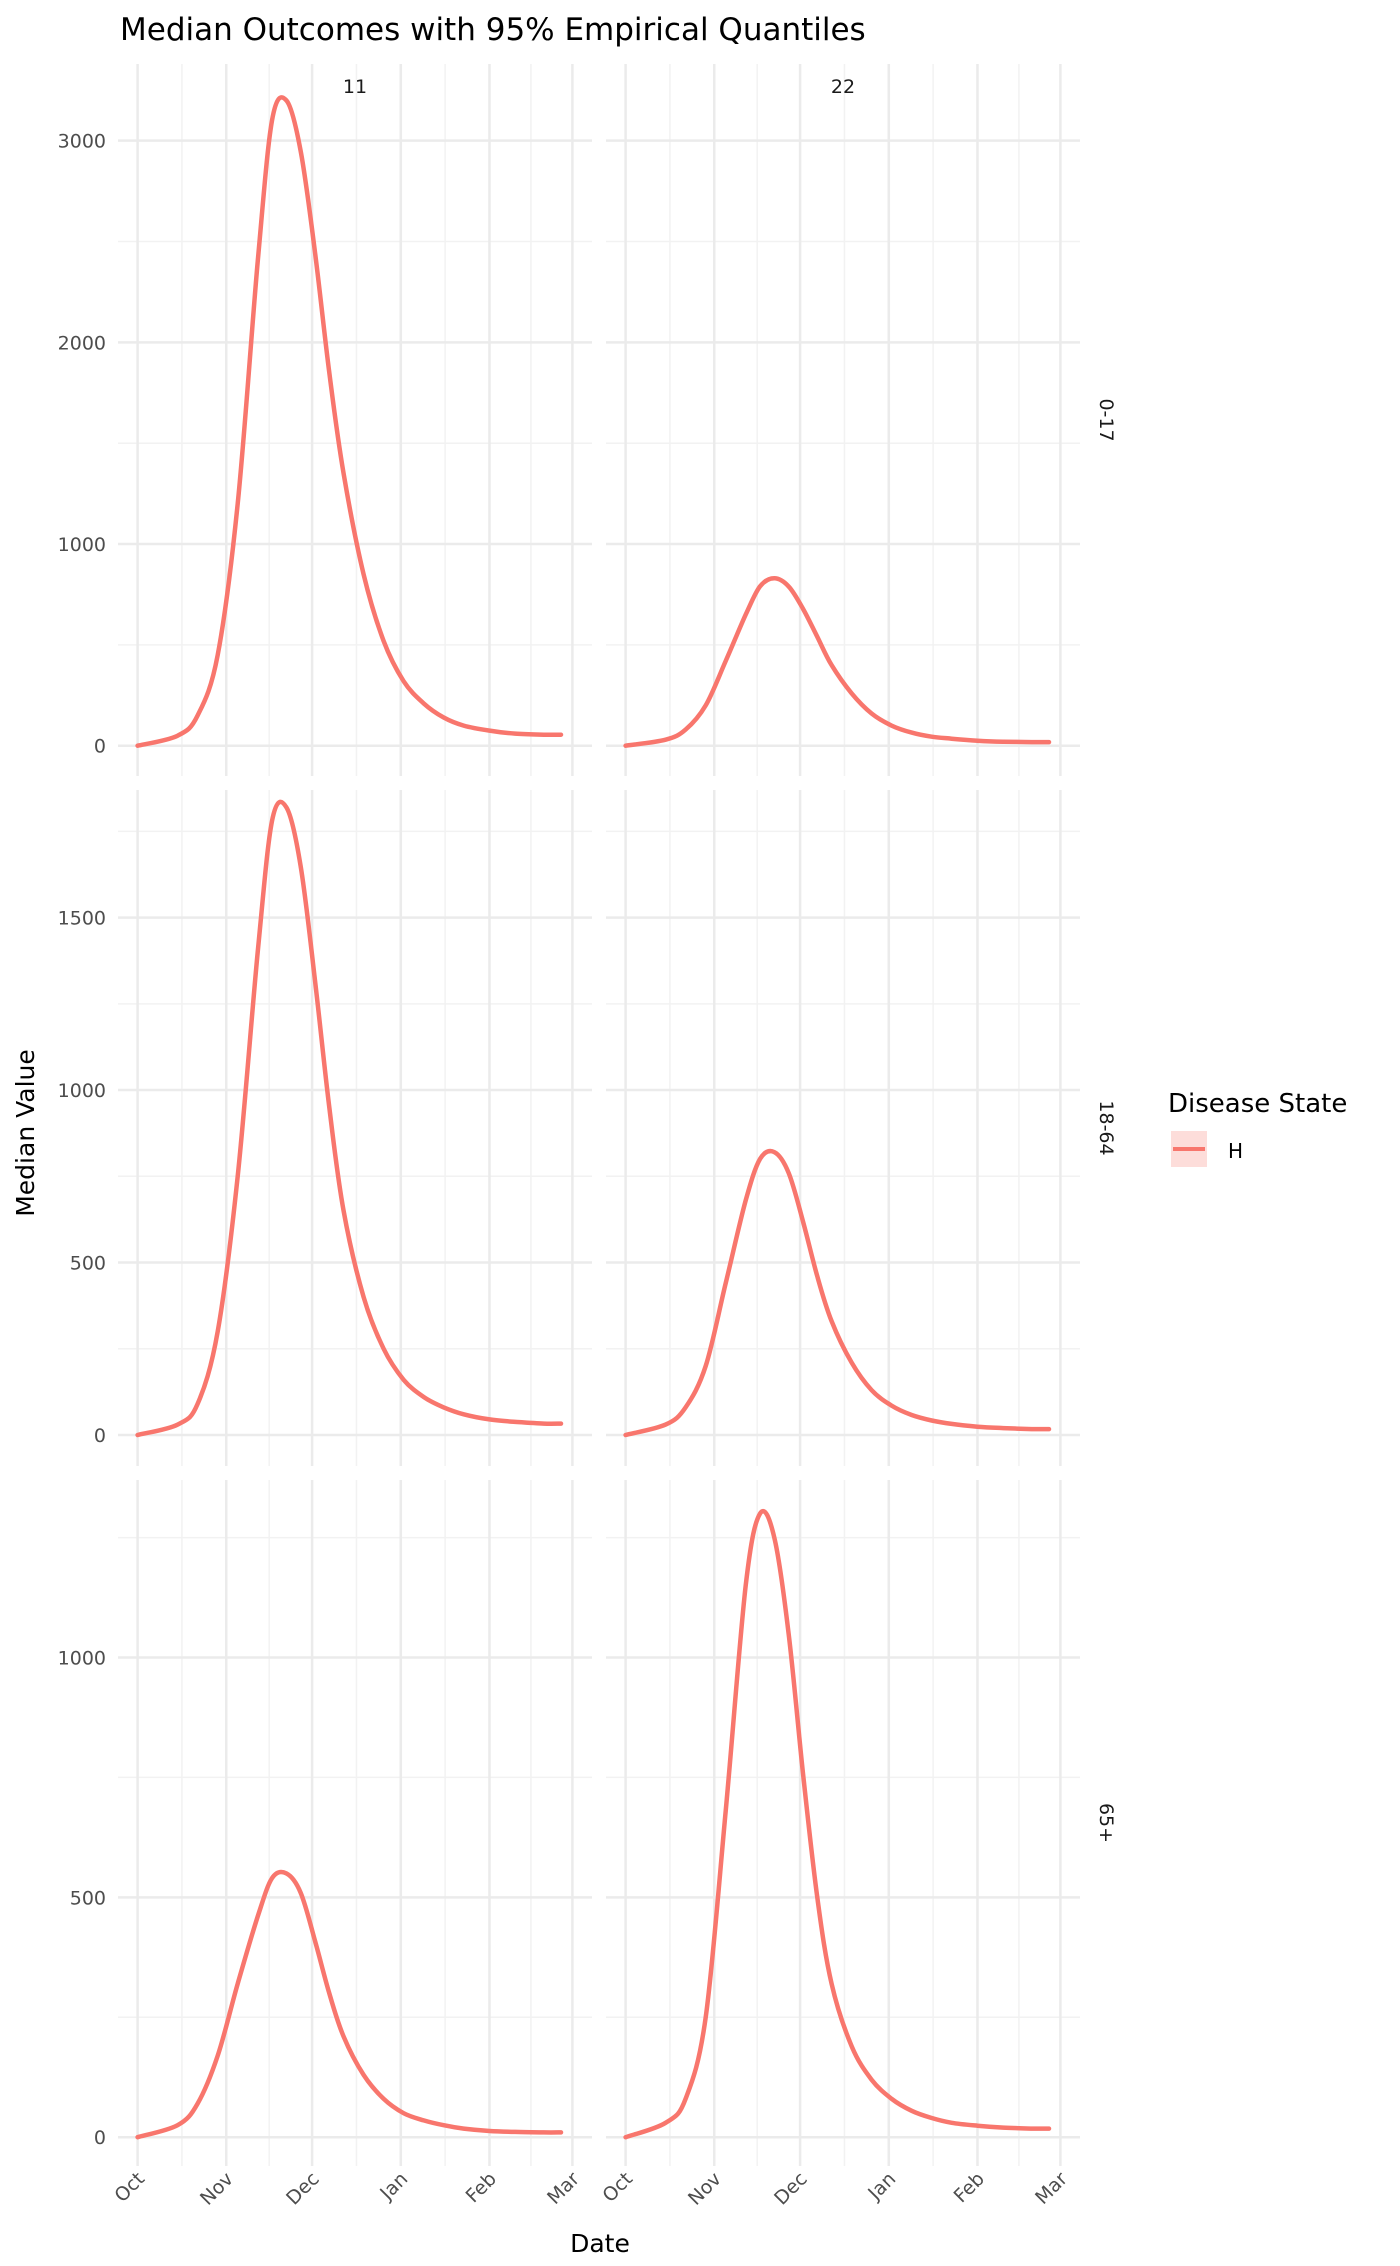 This screenshot has width=1400, height=2266. What do you see at coordinates (82, 343) in the screenshot?
I see `y-tick-label: 2000` at bounding box center [82, 343].